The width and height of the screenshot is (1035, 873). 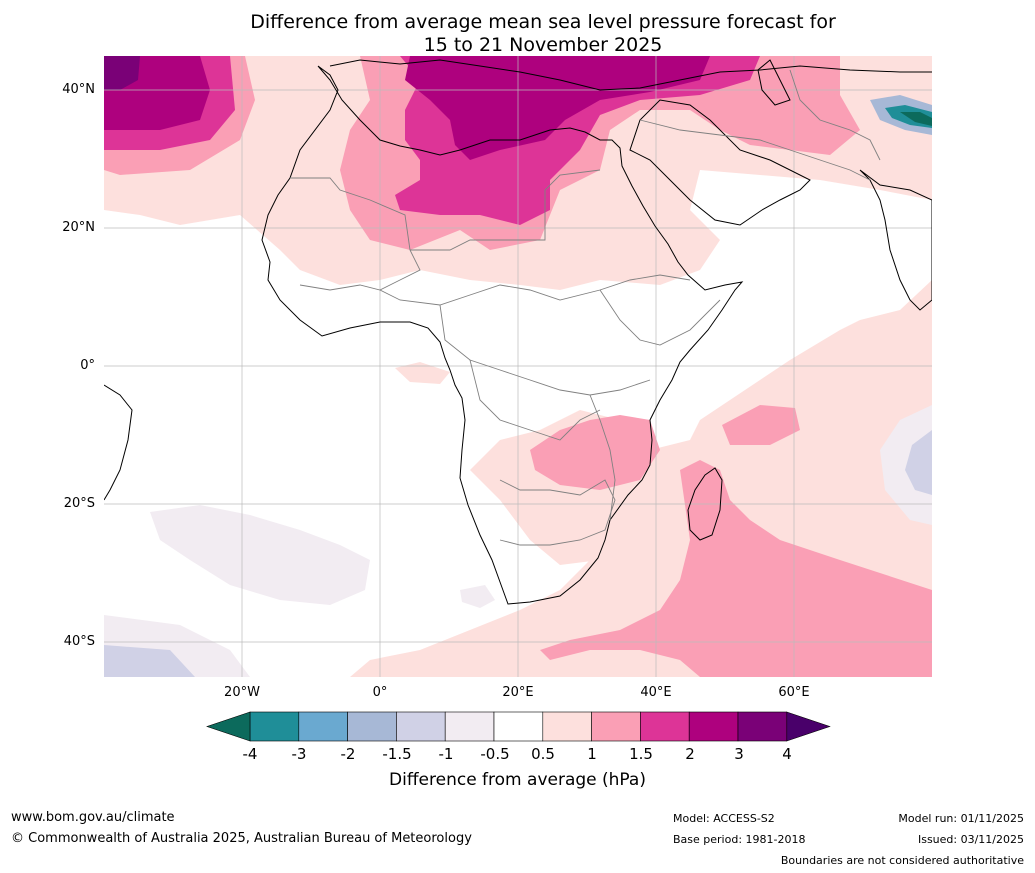 I want to click on anomaly-zone-east-indian-ocean-slight-negative, so click(x=906, y=465).